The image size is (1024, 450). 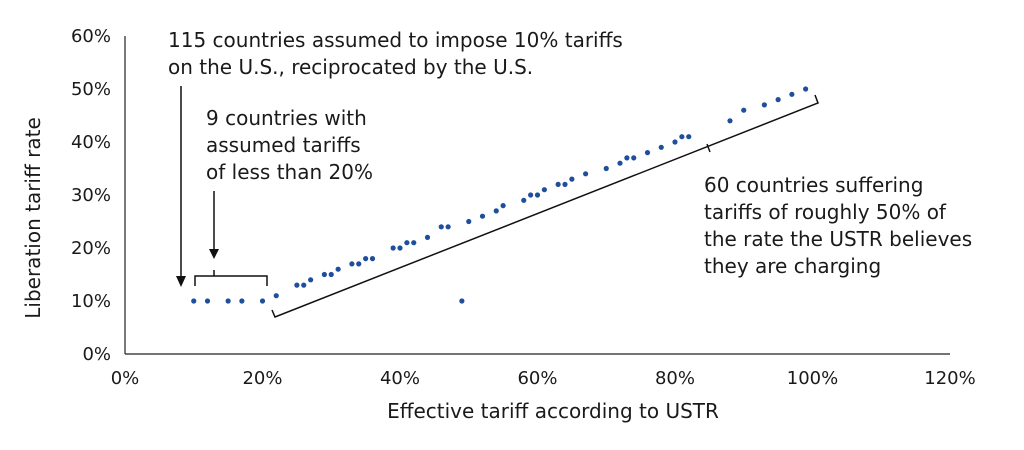 What do you see at coordinates (33, 217) in the screenshot?
I see `y-axis-title: Liberation tariff rate` at bounding box center [33, 217].